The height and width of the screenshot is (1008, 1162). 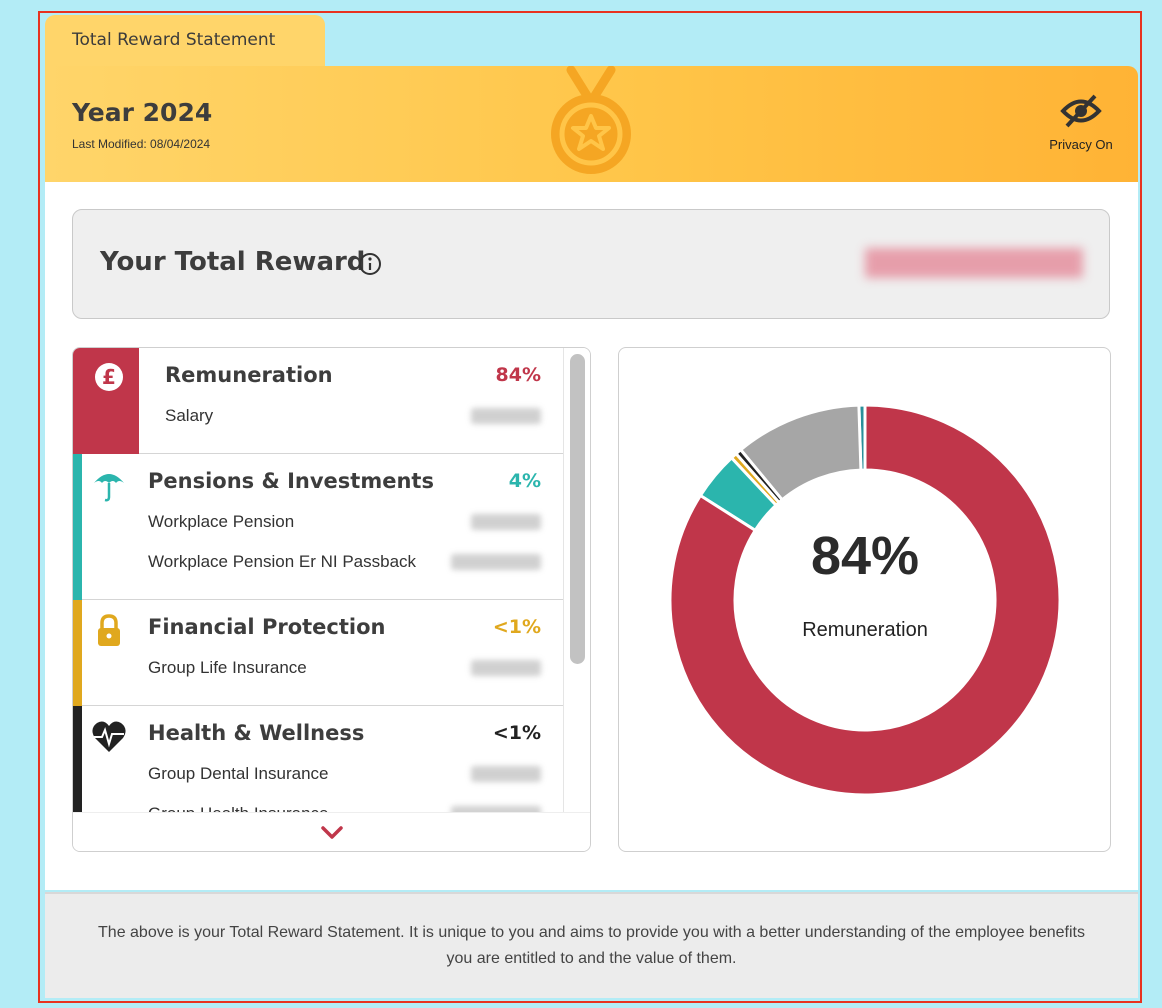 What do you see at coordinates (291, 481) in the screenshot?
I see `section-title: Pensions & Investments` at bounding box center [291, 481].